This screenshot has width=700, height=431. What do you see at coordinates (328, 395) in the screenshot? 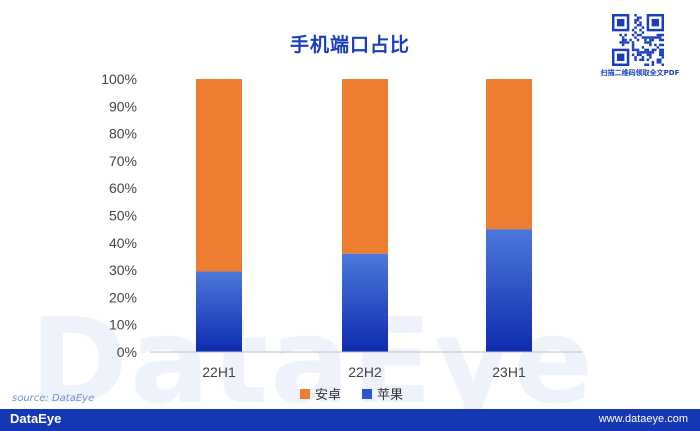
I see `legend-label-android: 安卓` at bounding box center [328, 395].